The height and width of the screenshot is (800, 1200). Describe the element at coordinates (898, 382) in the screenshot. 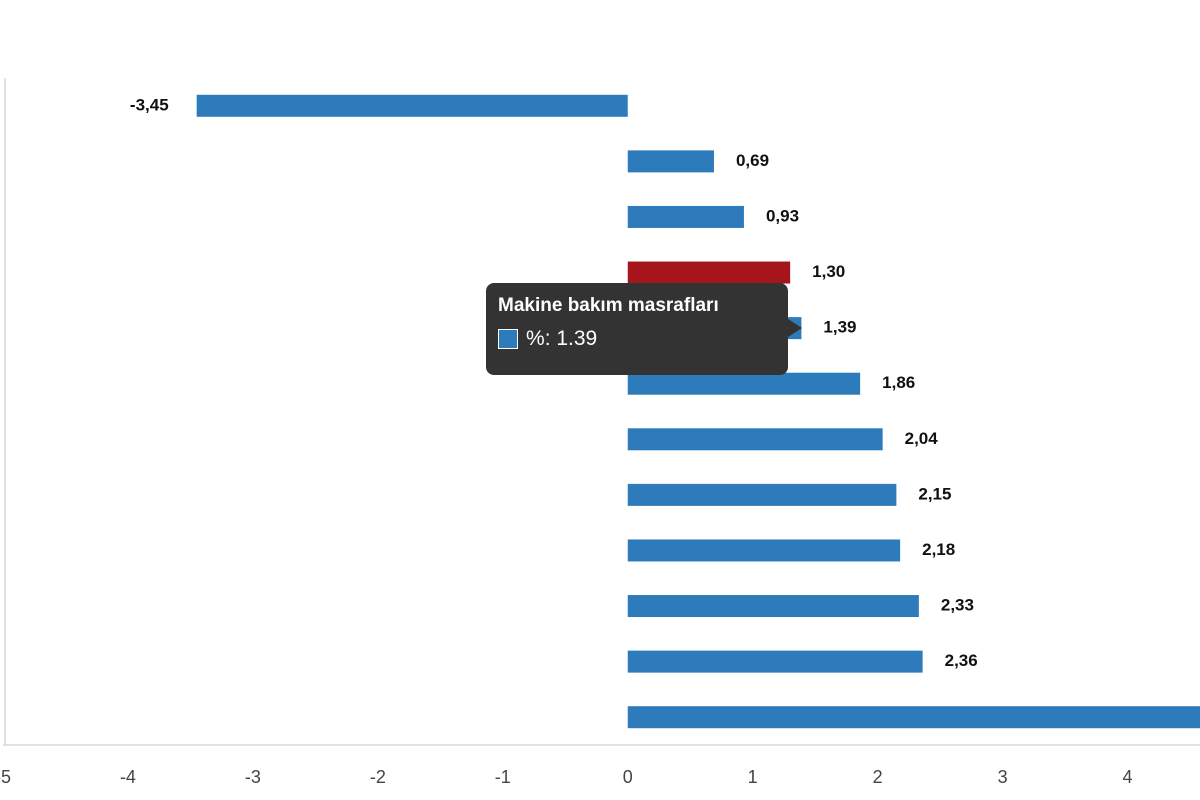

I see `value-label: 1,86` at that location.